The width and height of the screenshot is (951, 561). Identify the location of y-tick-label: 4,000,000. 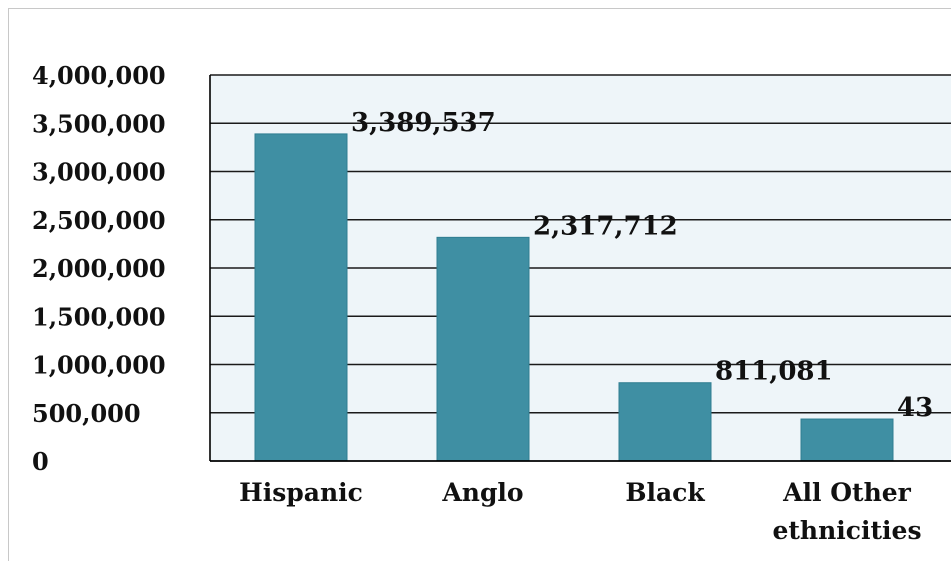
(99, 75).